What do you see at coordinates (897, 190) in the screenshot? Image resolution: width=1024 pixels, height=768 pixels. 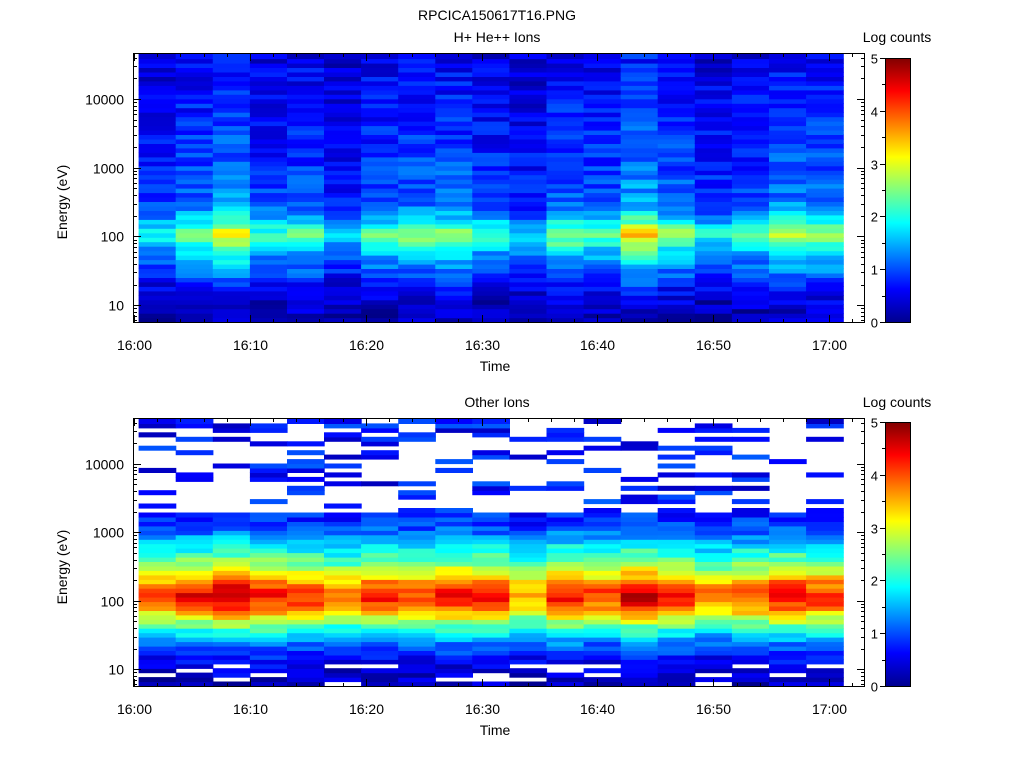 I see `colorbar` at bounding box center [897, 190].